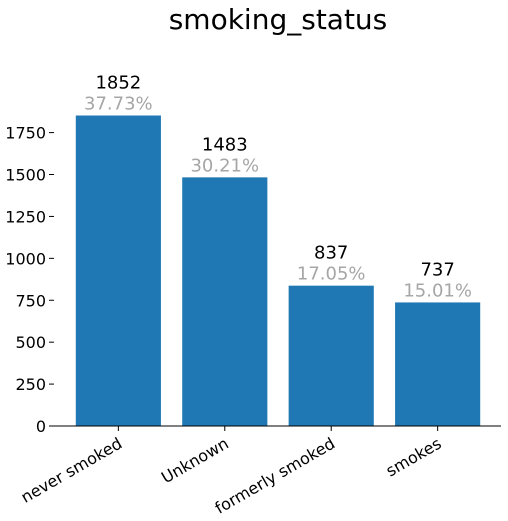 This screenshot has height=521, width=508. What do you see at coordinates (30, 384) in the screenshot?
I see `y-tick-label: 250` at bounding box center [30, 384].